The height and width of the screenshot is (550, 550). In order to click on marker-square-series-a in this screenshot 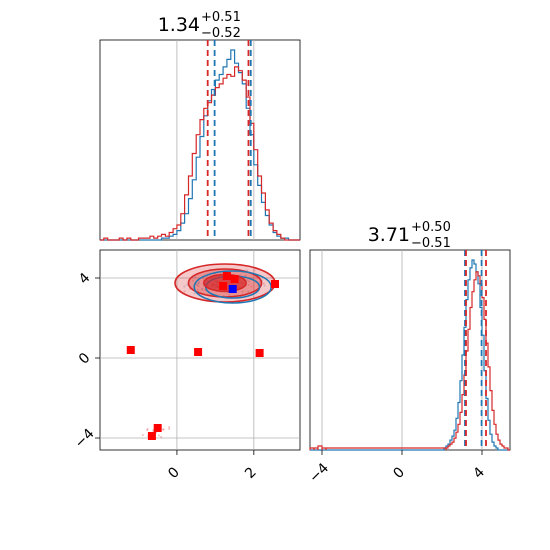, I will do `click(232, 289)`.